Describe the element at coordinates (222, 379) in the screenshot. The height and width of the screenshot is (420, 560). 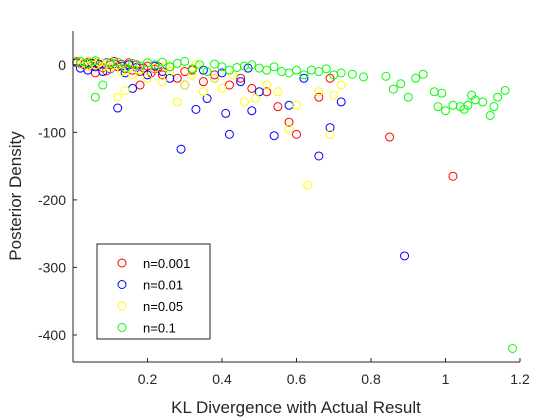
I see `x-tick-label: 0.4` at that location.